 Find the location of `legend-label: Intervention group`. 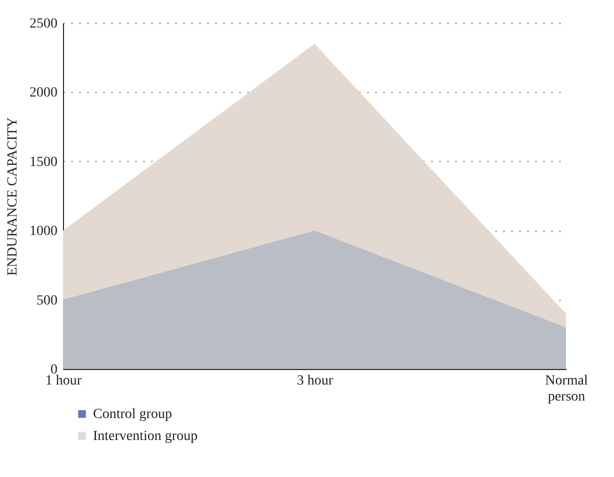

legend-label: Intervention group is located at coordinates (145, 436).